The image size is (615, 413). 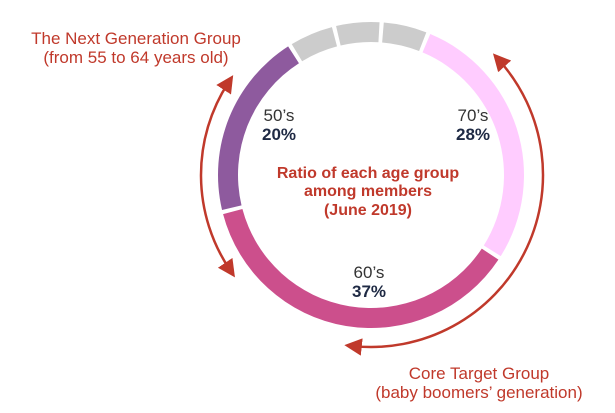 I want to click on slice-label-60s: 60’s, so click(x=369, y=272).